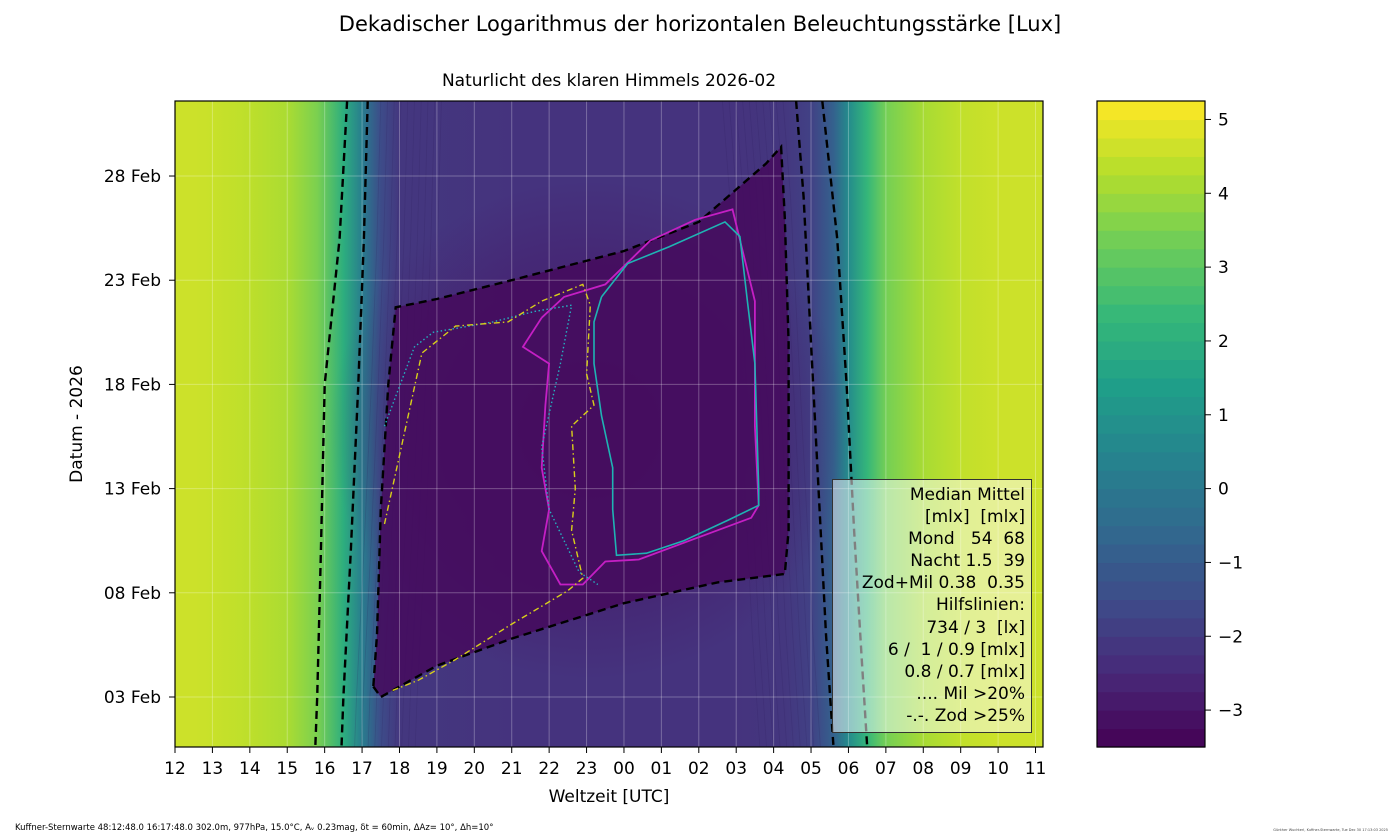 This screenshot has height=840, width=1400. Describe the element at coordinates (998, 769) in the screenshot. I see `x-tick-label: 10` at that location.